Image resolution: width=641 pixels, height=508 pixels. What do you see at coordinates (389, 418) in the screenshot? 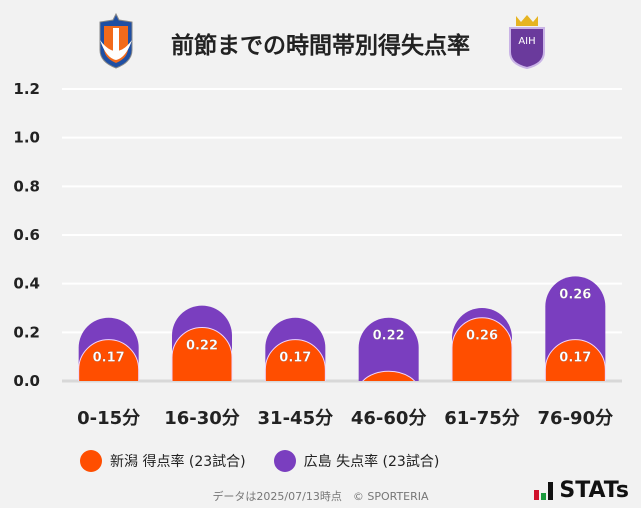
I see `x-tick-label: 46-60分` at bounding box center [389, 418].